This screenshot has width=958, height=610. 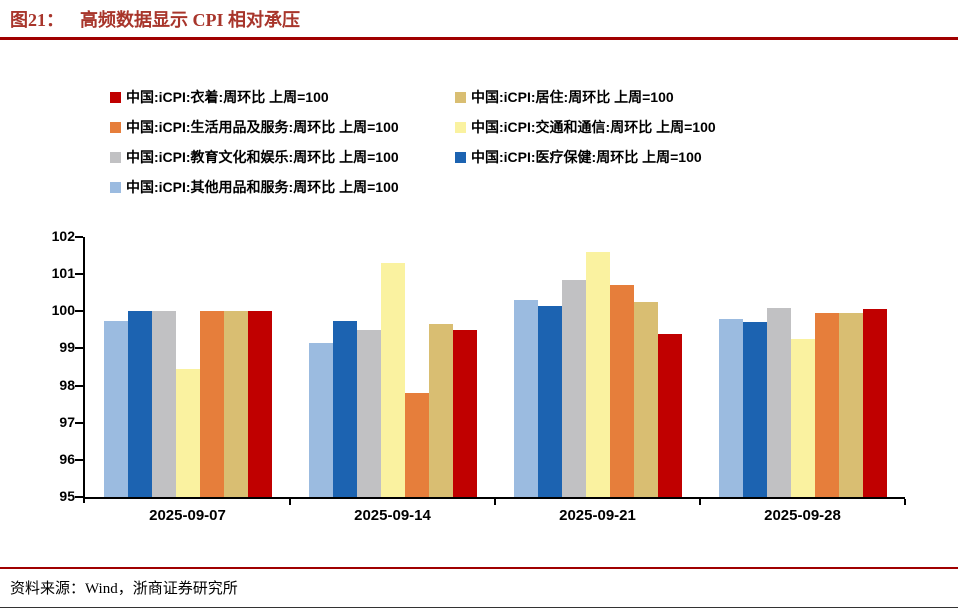 I want to click on legend-item-household-goods-services: 中国:iCPI:生活用品及服务:周环比 上周=100, so click(x=282, y=127).